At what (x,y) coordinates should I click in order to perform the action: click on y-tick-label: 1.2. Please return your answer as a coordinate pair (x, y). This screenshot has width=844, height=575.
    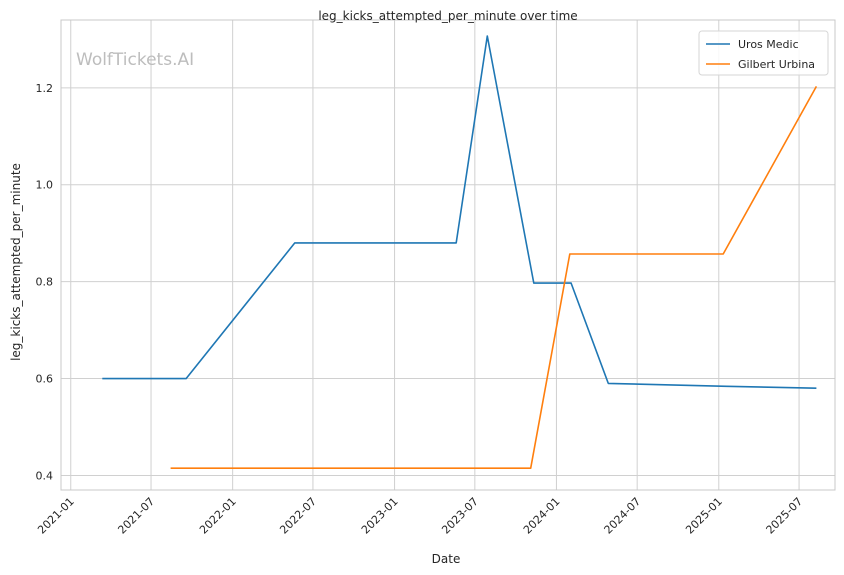
    Looking at the image, I should click on (45, 88).